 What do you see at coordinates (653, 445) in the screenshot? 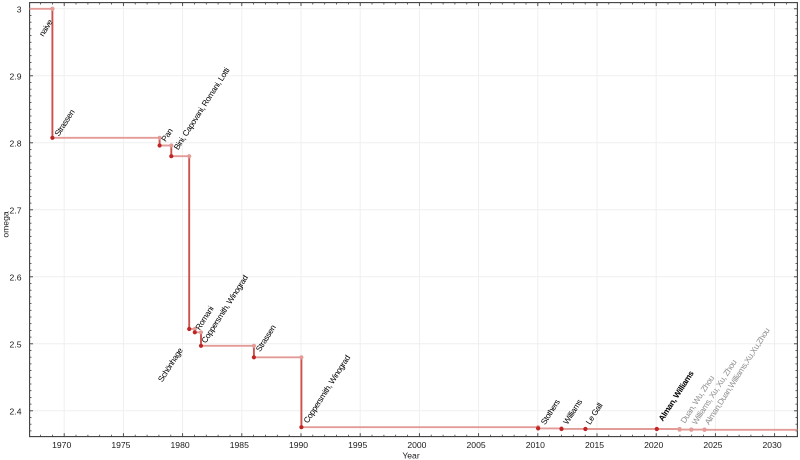
I see `svg-text: 2020` at bounding box center [653, 445].